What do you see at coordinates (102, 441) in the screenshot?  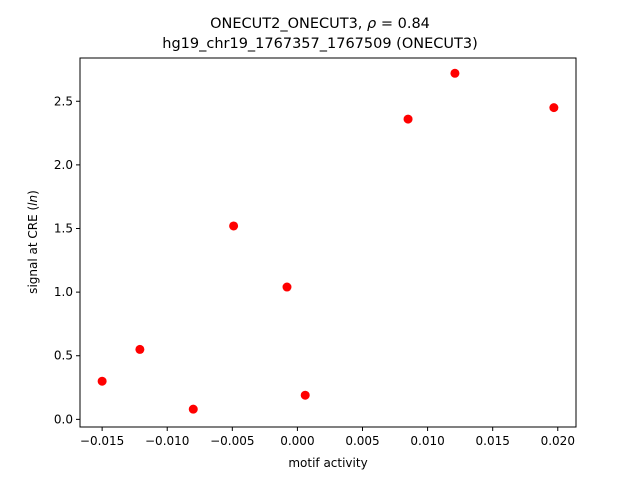 I see `x-tick-label: −0.015` at bounding box center [102, 441].